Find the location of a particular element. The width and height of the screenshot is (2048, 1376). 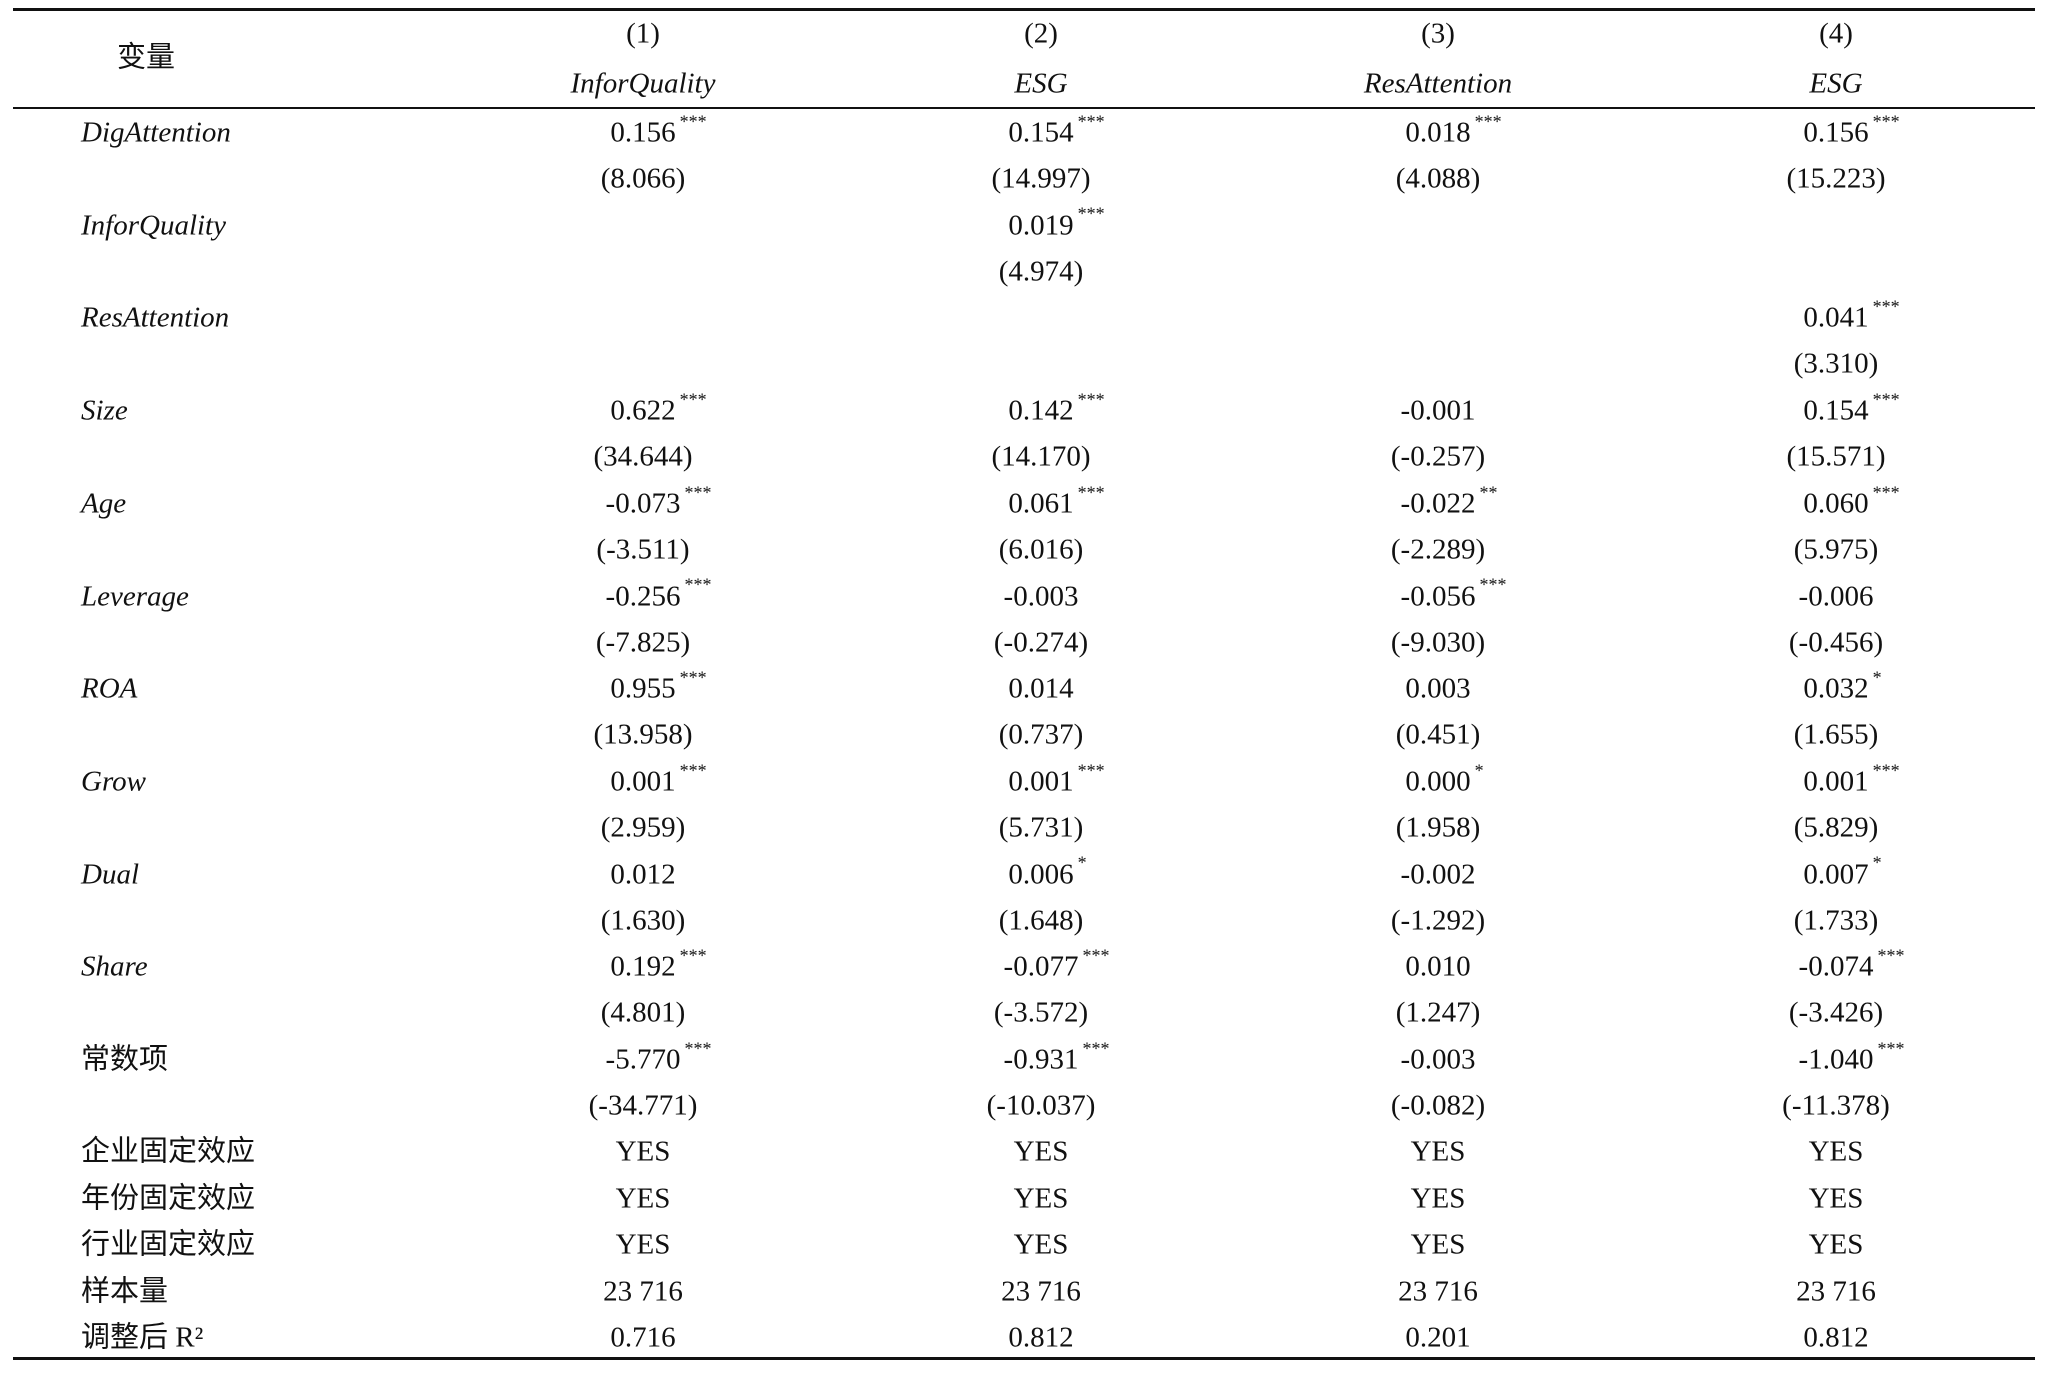

t-statistic: (3.310) is located at coordinates (1836, 363).